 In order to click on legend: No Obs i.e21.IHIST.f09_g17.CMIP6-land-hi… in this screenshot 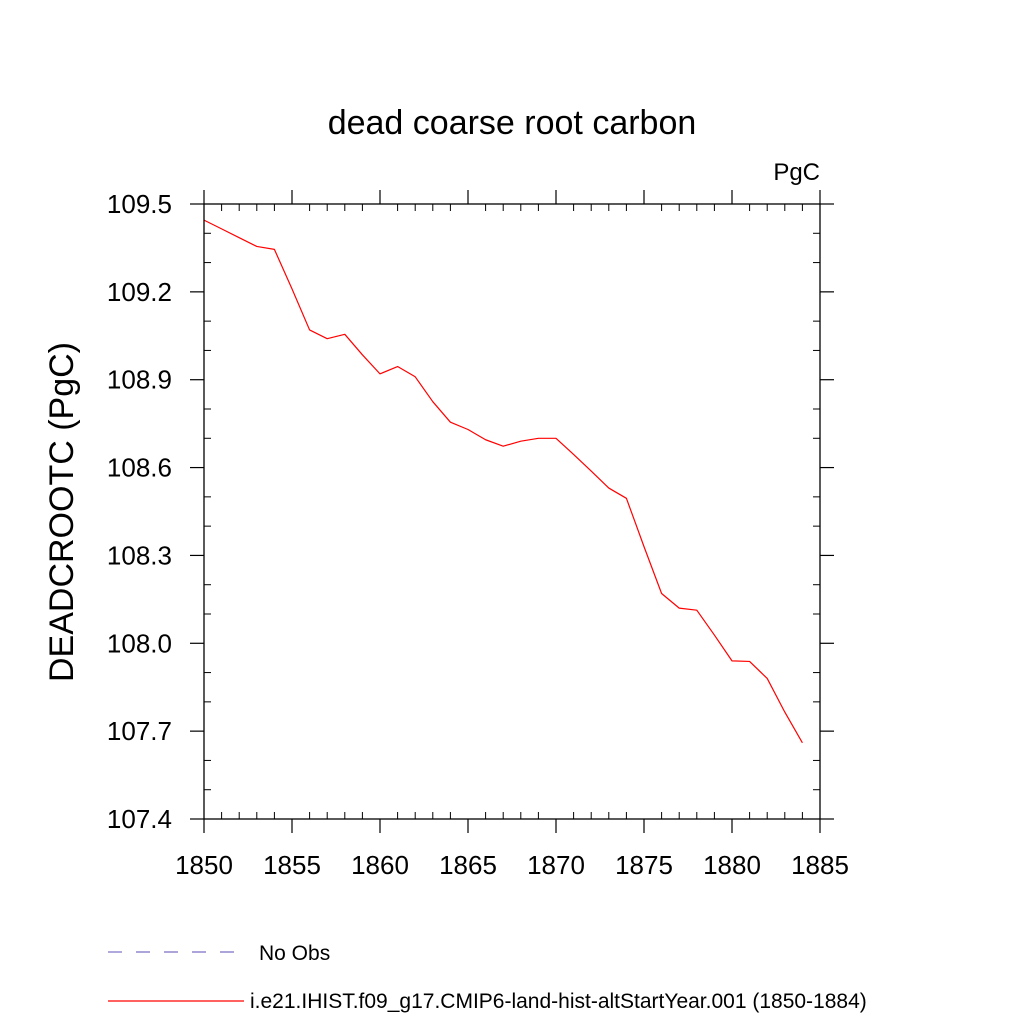, I will do `click(487, 977)`.